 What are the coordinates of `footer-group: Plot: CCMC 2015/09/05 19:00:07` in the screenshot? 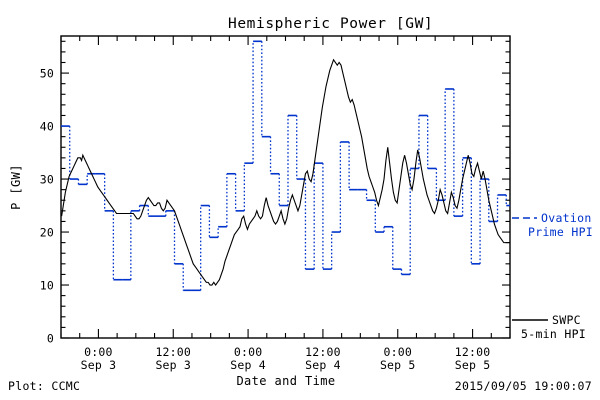 It's located at (300, 386).